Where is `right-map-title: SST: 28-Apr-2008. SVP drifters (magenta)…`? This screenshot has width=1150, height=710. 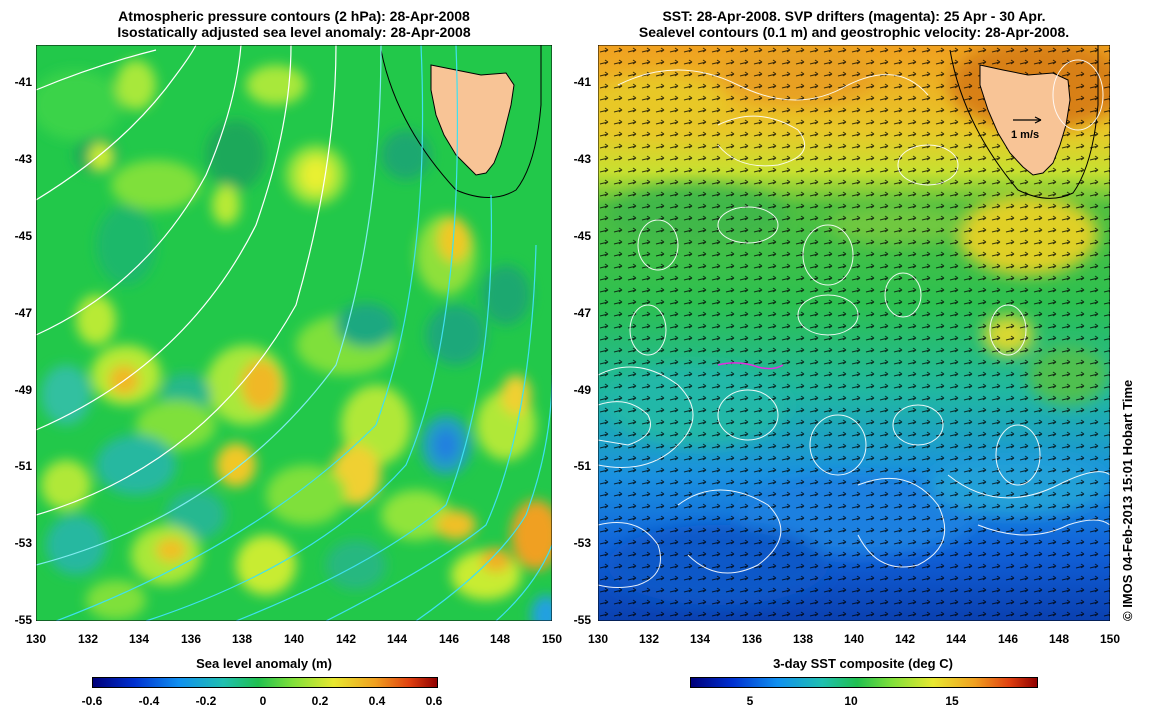
right-map-title: SST: 28-Apr-2008. SVP drifters (magenta)… is located at coordinates (854, 24).